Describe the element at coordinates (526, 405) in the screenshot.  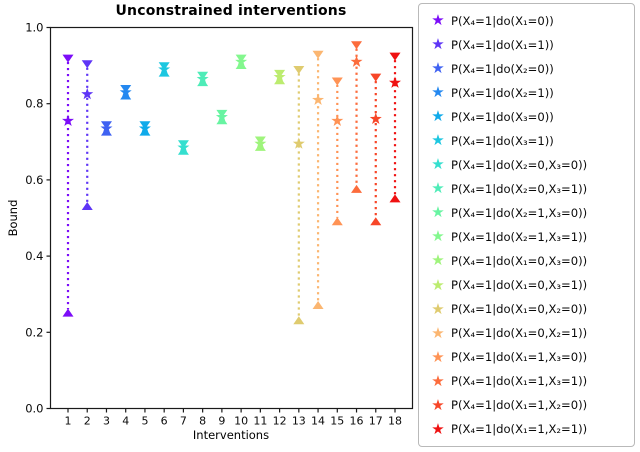
I see `legend-item: ★ P(X₄=1|do(X₁=1,X₂=0))` at that location.